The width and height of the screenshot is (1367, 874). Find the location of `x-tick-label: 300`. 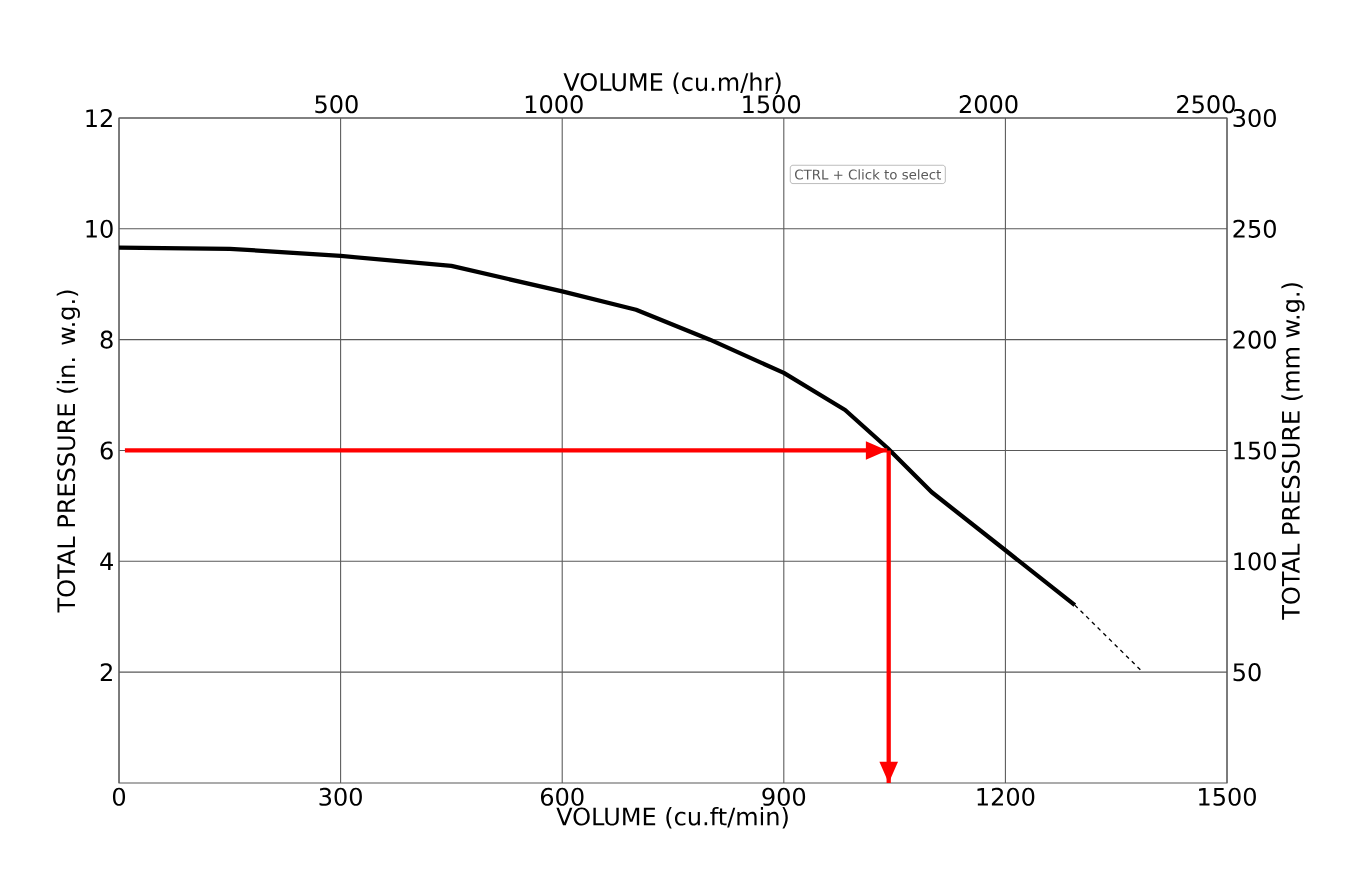

x-tick-label: 300 is located at coordinates (340, 796).